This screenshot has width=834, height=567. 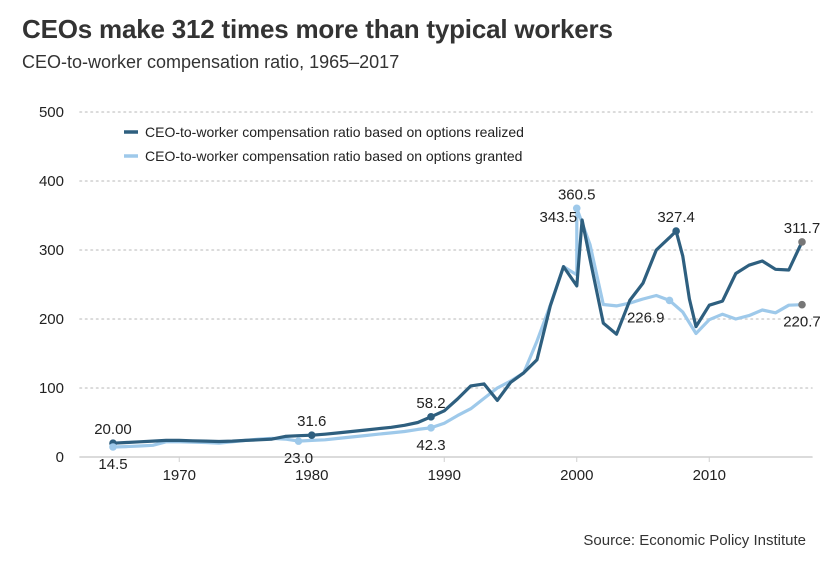 I want to click on data-label: 42.3, so click(x=430, y=445).